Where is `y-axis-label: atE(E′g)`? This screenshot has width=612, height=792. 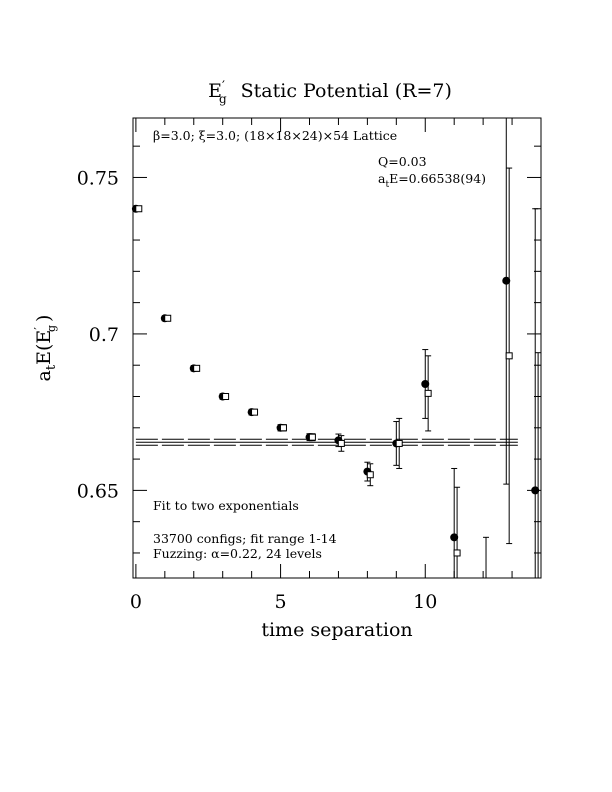 y-axis-label: atE(E′g) is located at coordinates (45, 348).